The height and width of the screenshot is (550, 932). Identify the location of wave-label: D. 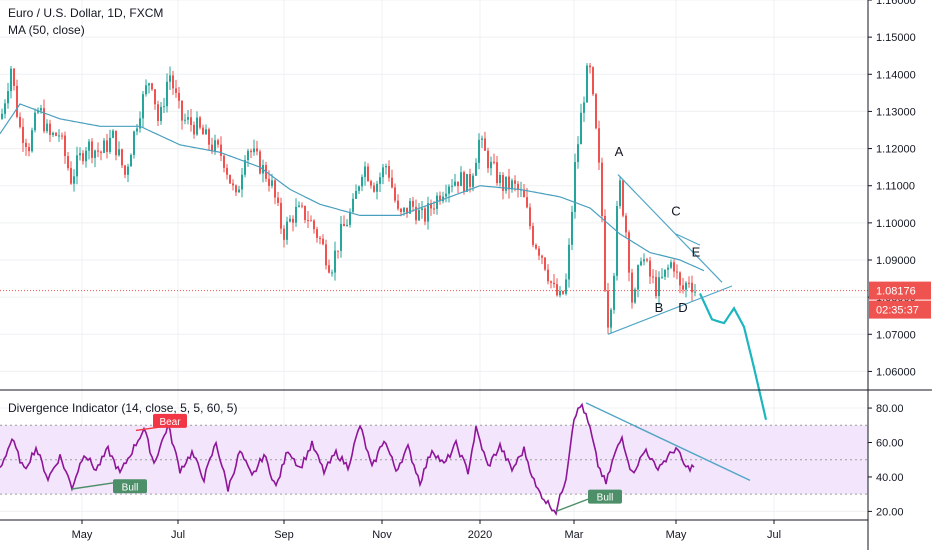
(682, 307).